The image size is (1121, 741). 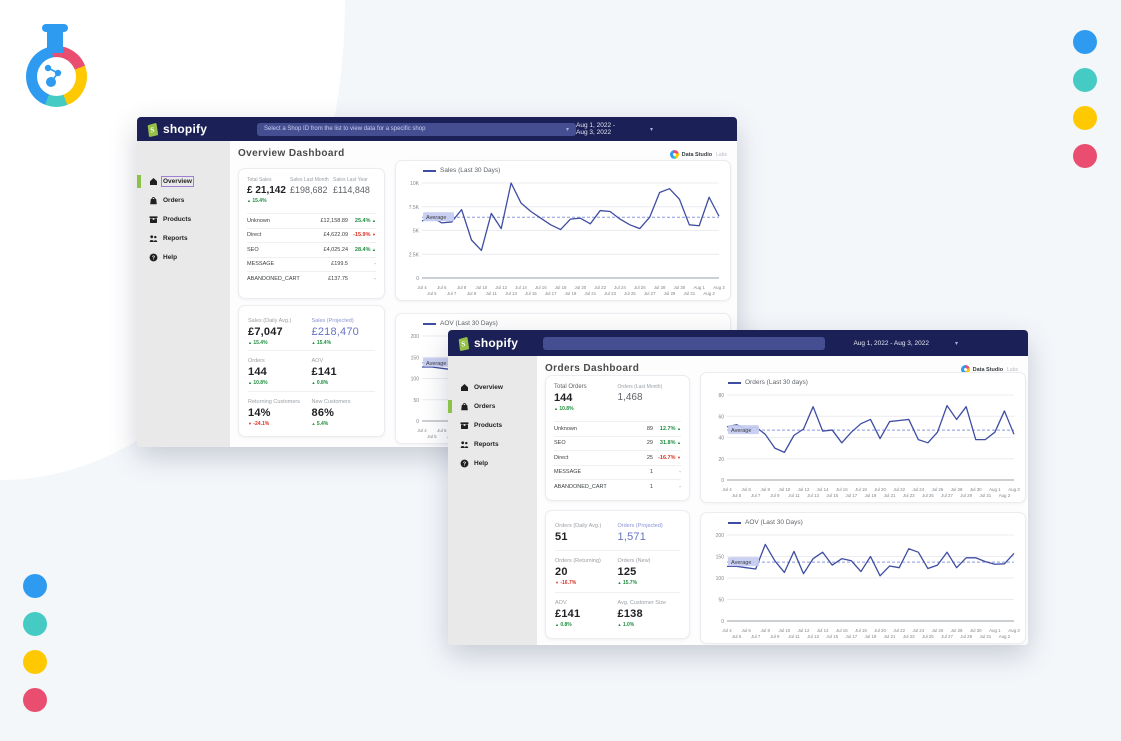 I want to click on svg-text: 100, so click(x=720, y=579).